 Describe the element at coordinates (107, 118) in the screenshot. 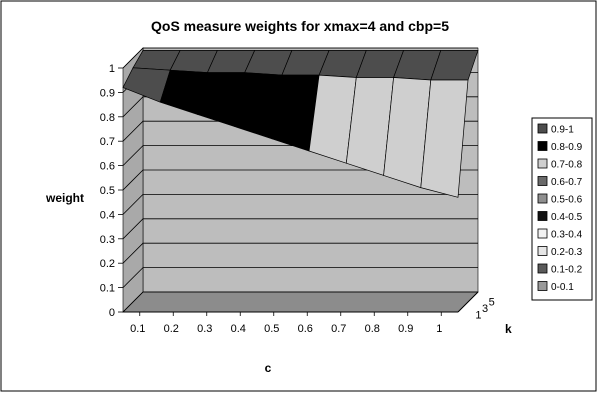

I see `y-tick-label: 0.8` at that location.